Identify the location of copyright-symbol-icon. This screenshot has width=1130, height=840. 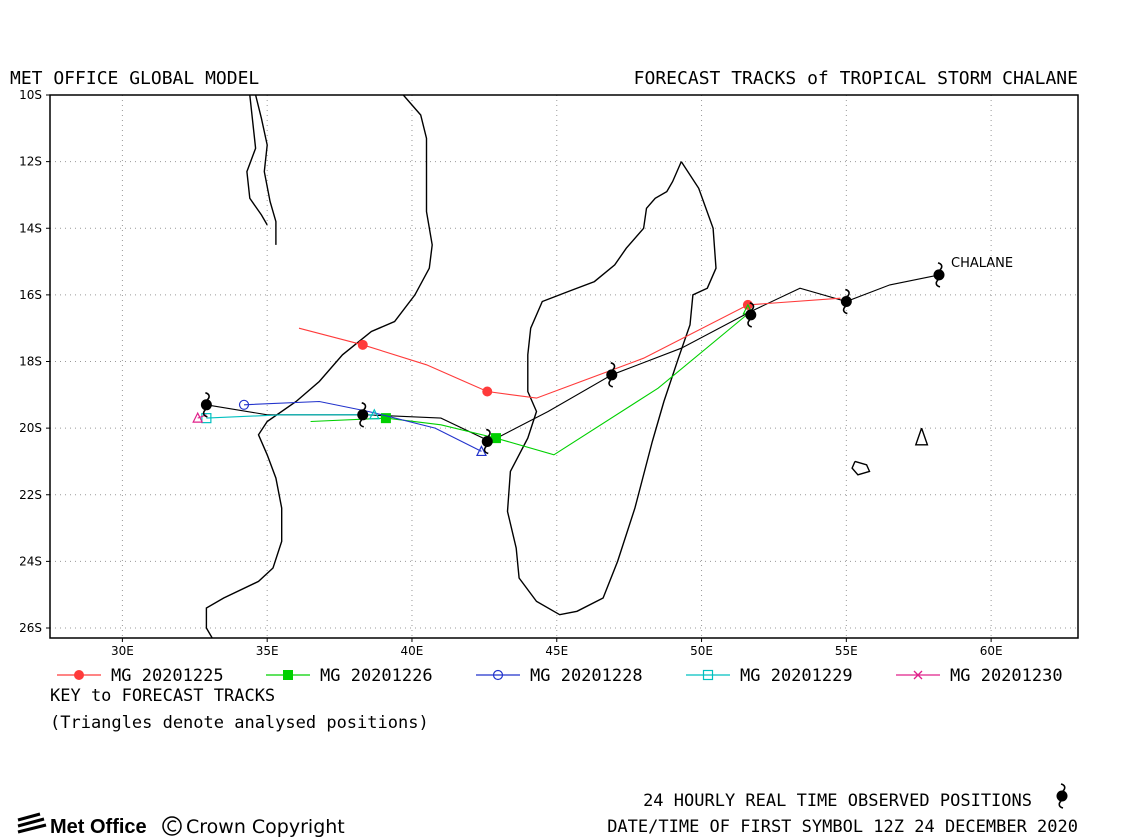
(172, 826).